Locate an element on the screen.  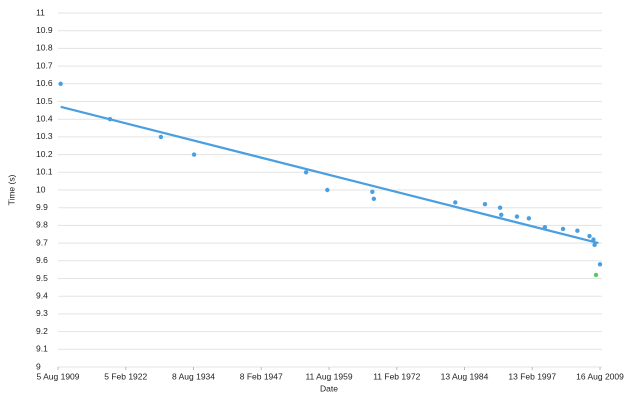
y-tick-label: 9.8 is located at coordinates (42, 225).